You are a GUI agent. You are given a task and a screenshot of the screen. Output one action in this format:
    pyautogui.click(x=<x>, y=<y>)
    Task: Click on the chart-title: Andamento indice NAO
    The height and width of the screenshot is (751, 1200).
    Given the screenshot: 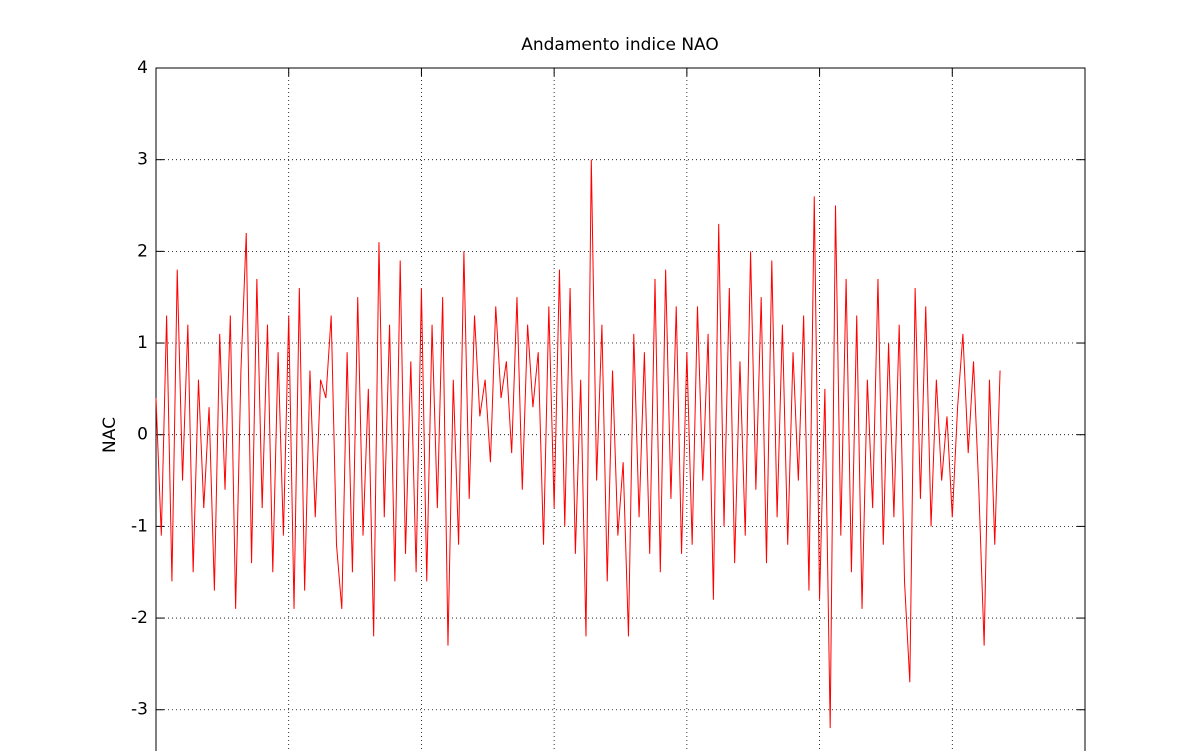 What is the action you would take?
    pyautogui.click(x=620, y=45)
    